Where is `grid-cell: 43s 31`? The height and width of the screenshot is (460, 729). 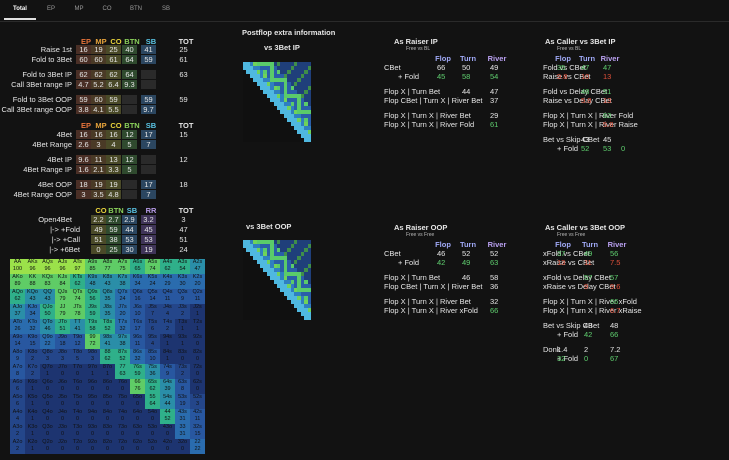
grid-cell: 43s 31 is located at coordinates (182, 416).